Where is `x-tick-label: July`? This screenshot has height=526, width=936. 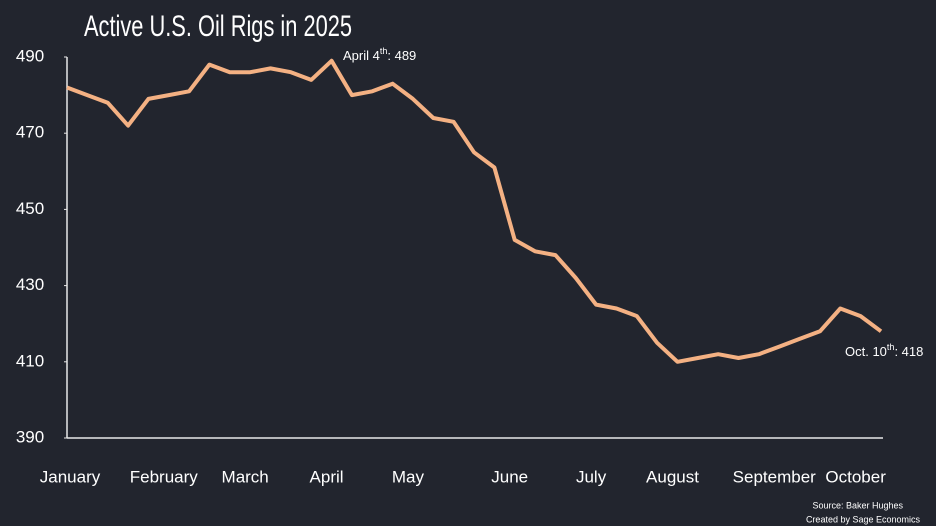
x-tick-label: July is located at coordinates (591, 476).